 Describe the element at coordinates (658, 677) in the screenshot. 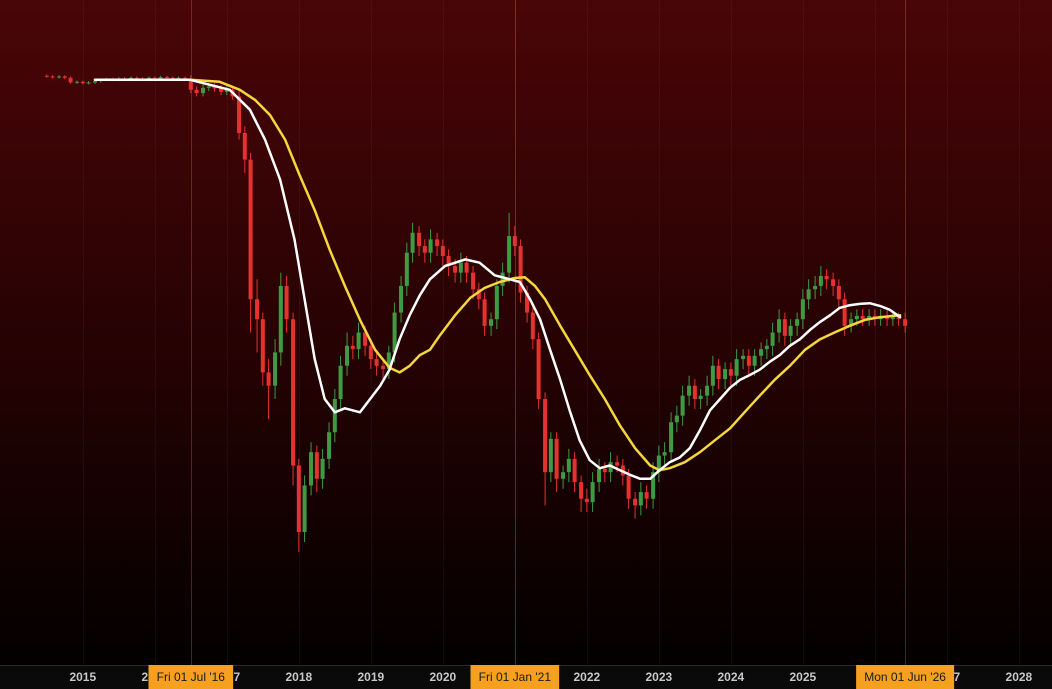

I see `x-tick-label: 2023` at that location.